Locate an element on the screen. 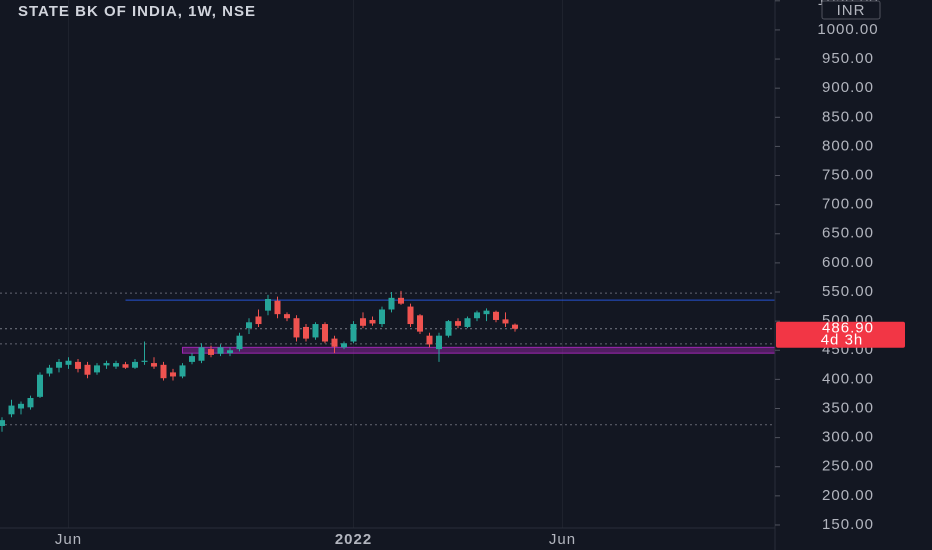 The height and width of the screenshot is (550, 932). y-tick-label: 950.00 is located at coordinates (848, 58).